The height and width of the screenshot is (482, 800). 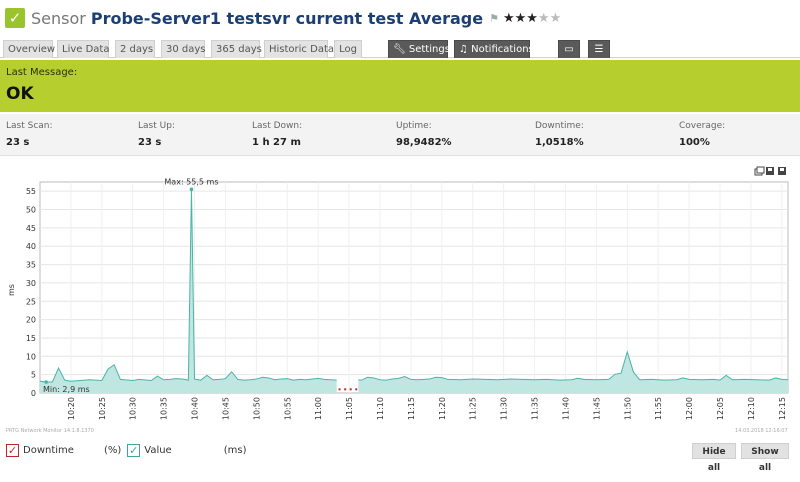 I want to click on downtime-checkbox: ✓, so click(x=12, y=450).